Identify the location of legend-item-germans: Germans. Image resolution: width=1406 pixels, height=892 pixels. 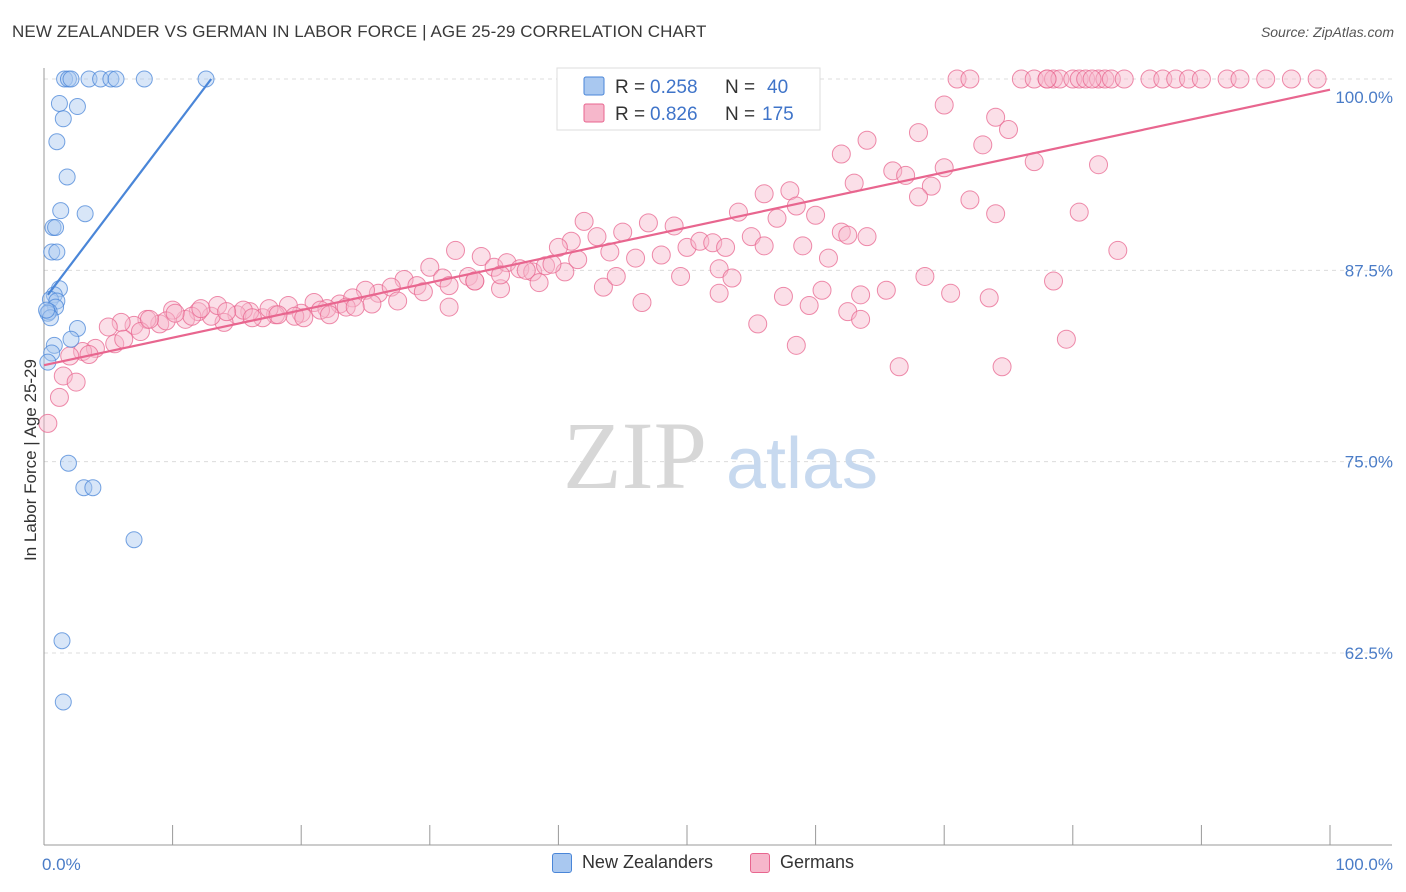
(802, 862).